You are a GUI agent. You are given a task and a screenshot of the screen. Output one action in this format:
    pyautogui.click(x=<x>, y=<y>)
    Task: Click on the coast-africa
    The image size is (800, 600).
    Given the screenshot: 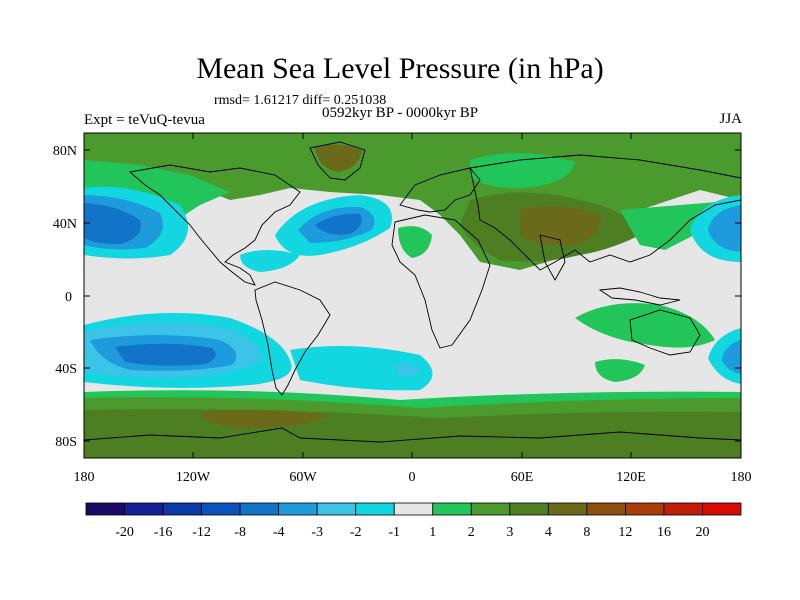 What is the action you would take?
    pyautogui.click(x=441, y=281)
    